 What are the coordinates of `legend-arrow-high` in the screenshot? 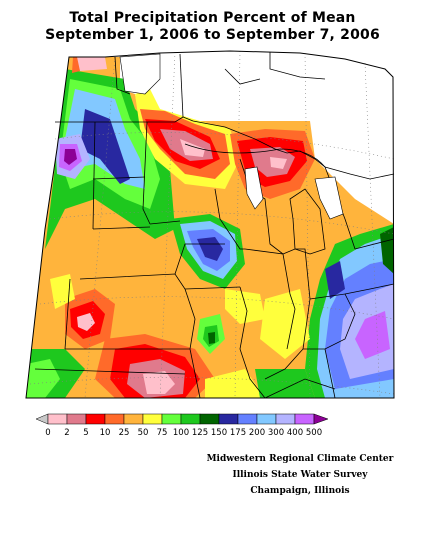 It's located at (321, 419).